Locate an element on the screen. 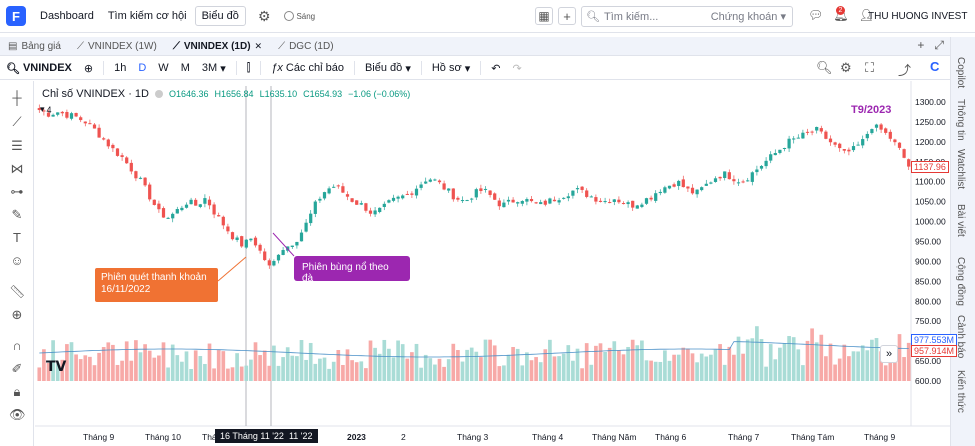 The image size is (975, 446). interval-3m: 3M ▾ is located at coordinates (213, 68).